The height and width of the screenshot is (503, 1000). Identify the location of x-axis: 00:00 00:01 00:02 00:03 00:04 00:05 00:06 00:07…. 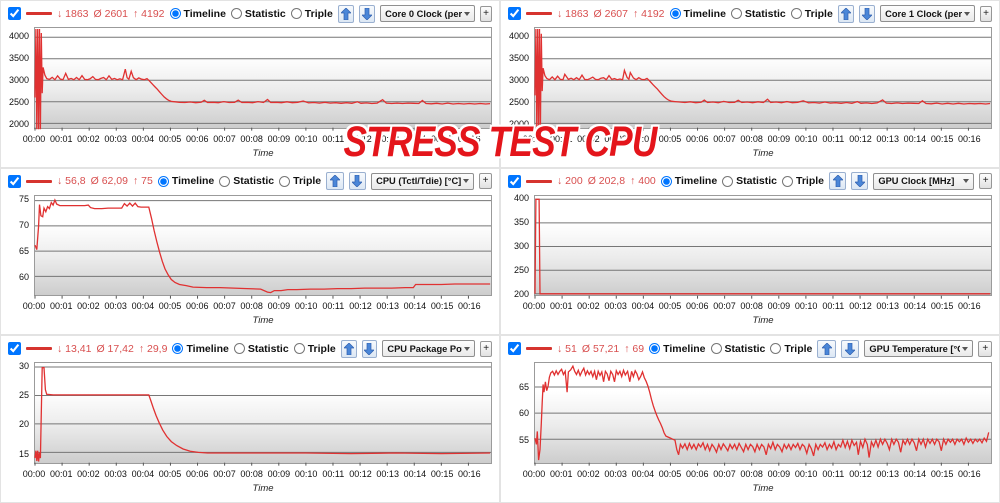
(757, 473).